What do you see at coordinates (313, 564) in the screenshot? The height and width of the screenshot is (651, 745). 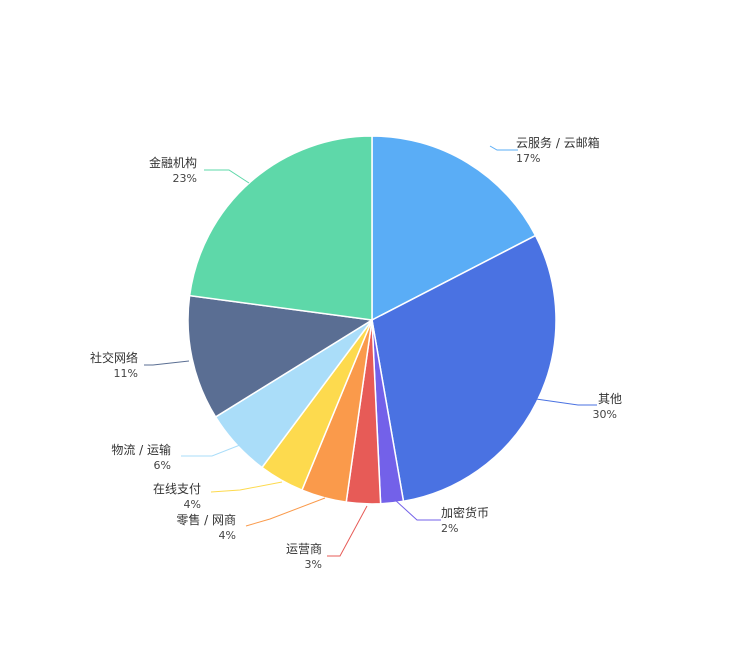 I see `slice-percent-label: 3%` at bounding box center [313, 564].